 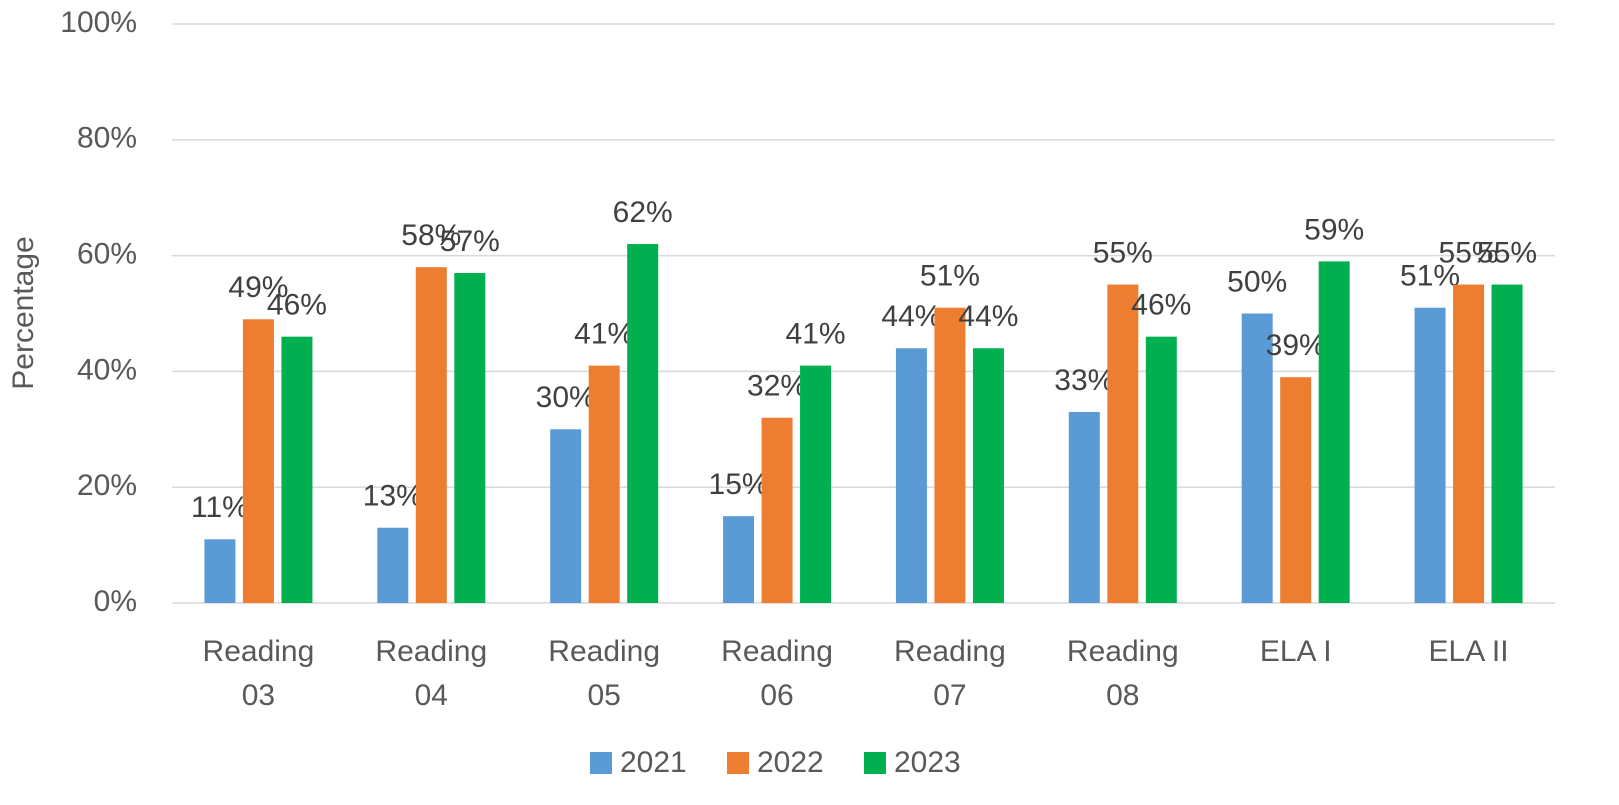 I want to click on x-tick-label: Reading 06, so click(x=777, y=673).